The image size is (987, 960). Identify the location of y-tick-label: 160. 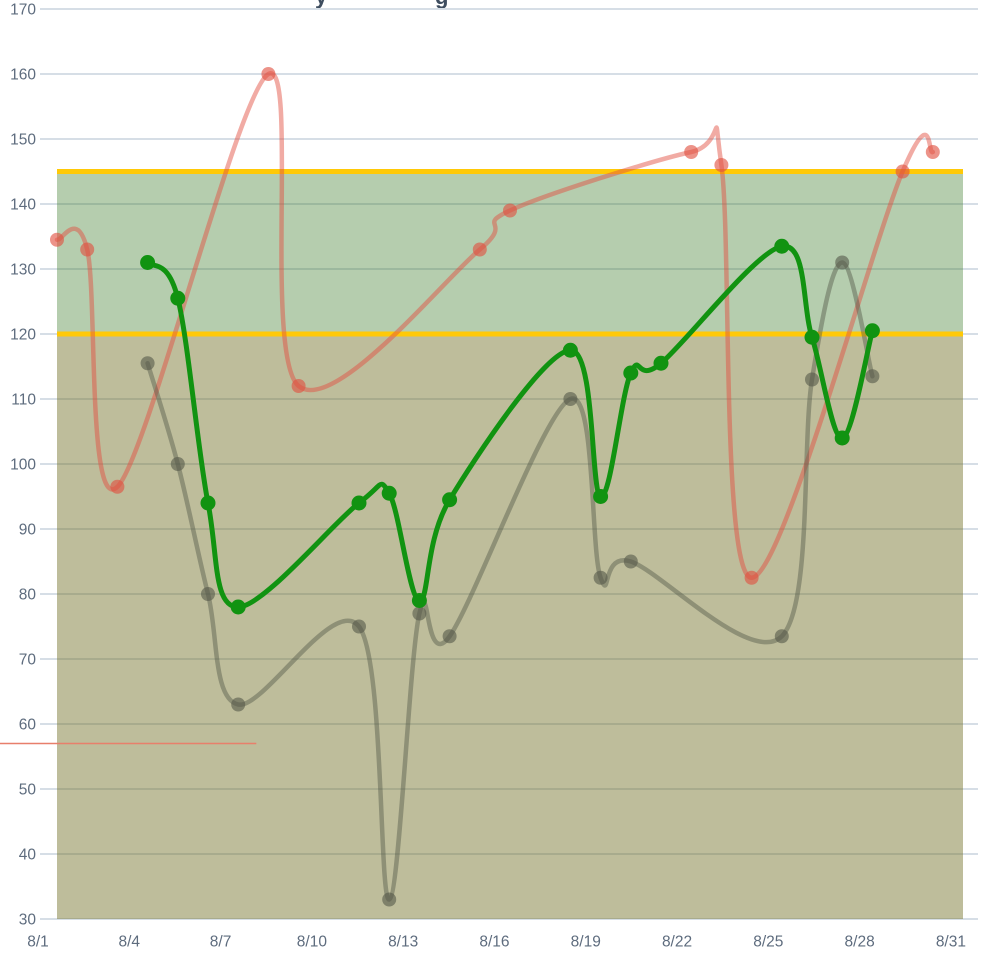
(23, 75).